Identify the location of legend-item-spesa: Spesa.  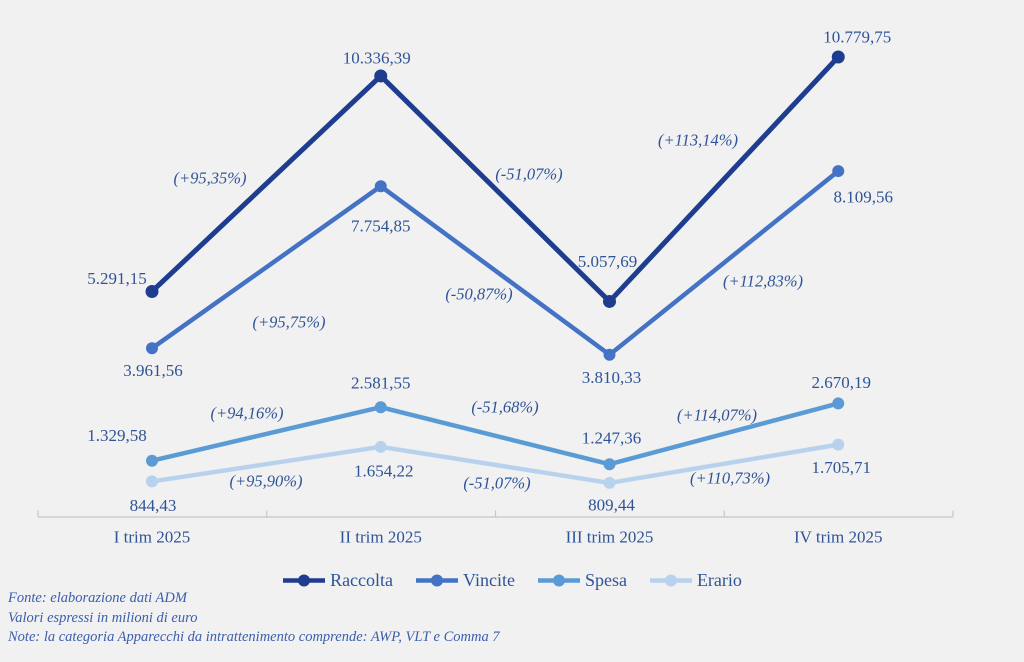
(582, 580).